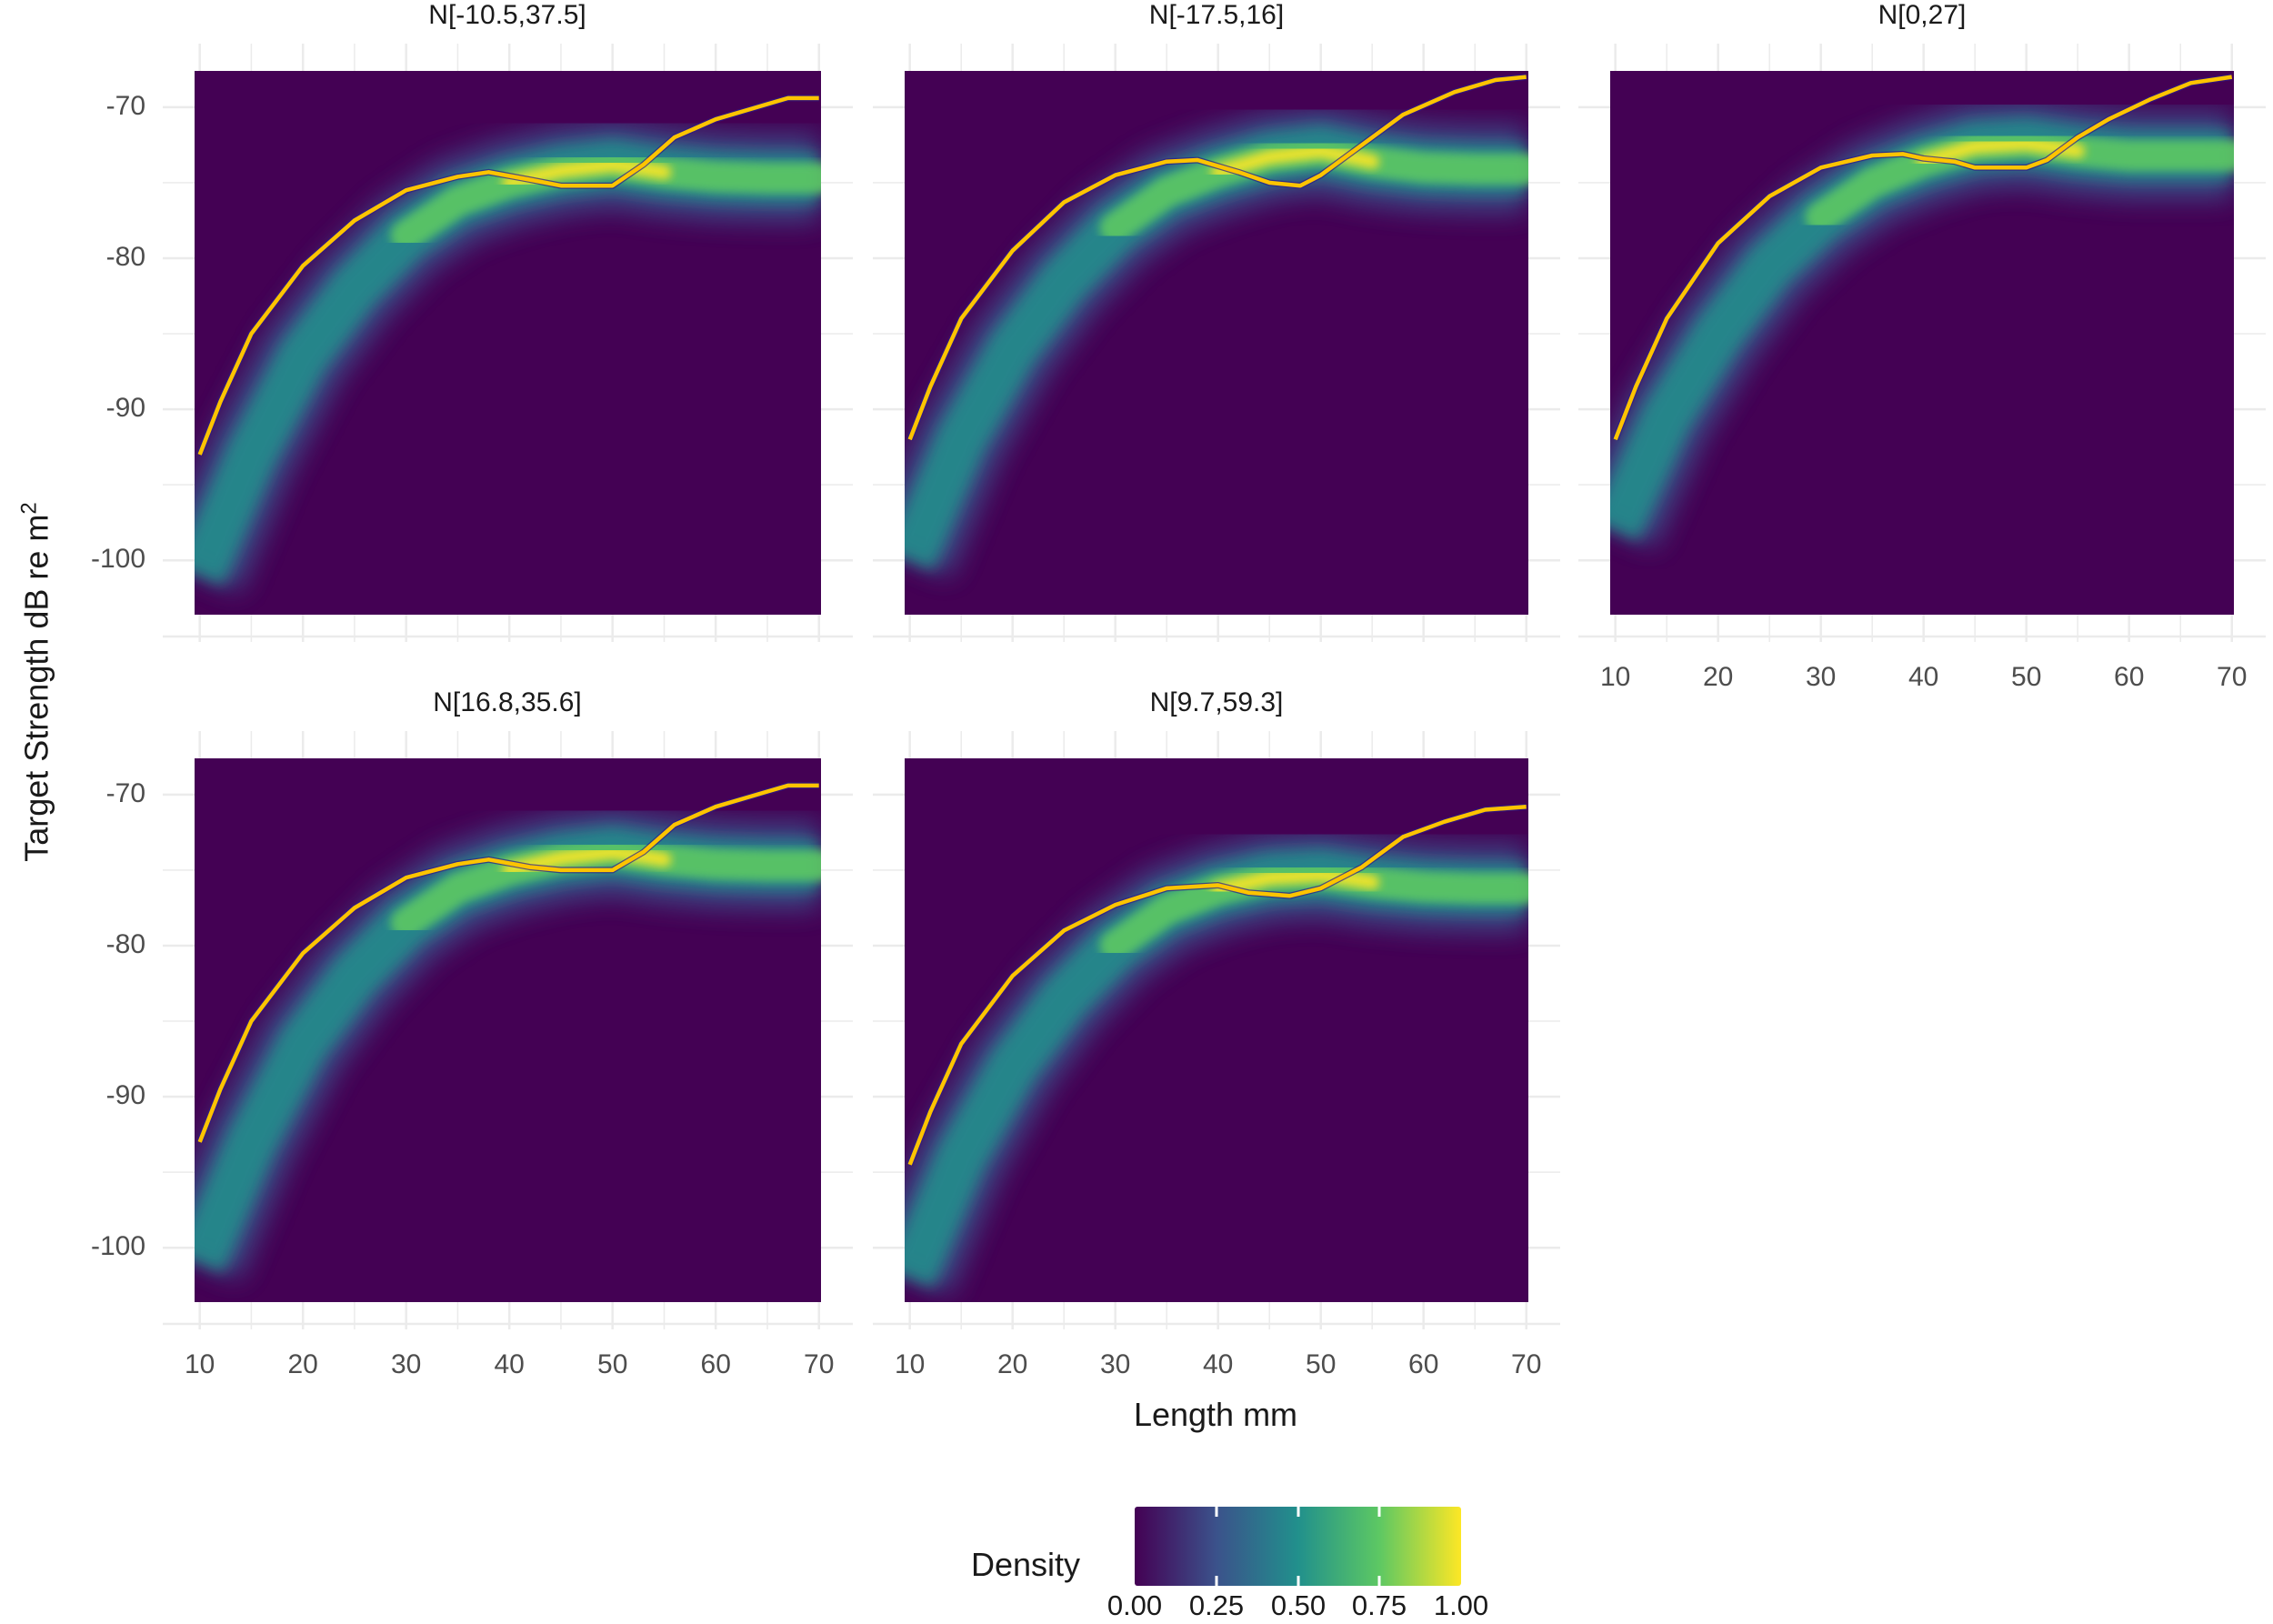 The height and width of the screenshot is (1624, 2273). Describe the element at coordinates (1134, 1605) in the screenshot. I see `legend-tick-label: 0.00` at that location.